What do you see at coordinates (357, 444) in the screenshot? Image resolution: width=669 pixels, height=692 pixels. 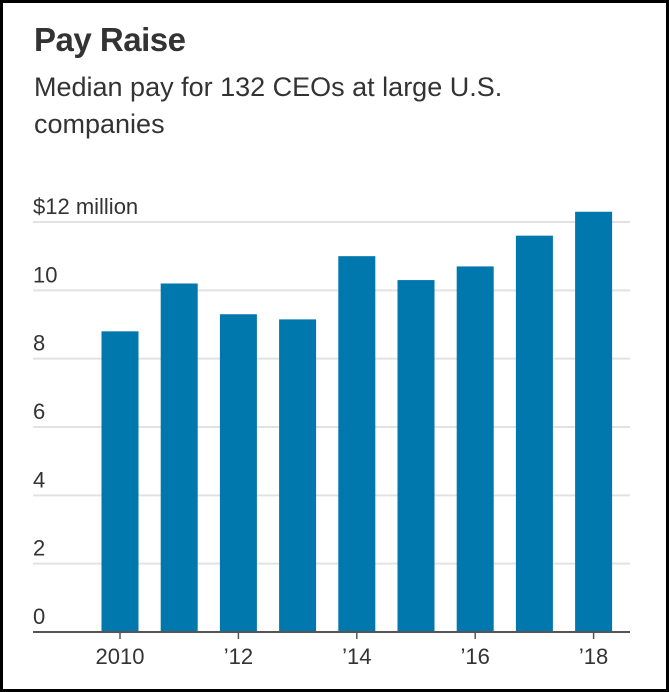 I see `bar-2014` at bounding box center [357, 444].